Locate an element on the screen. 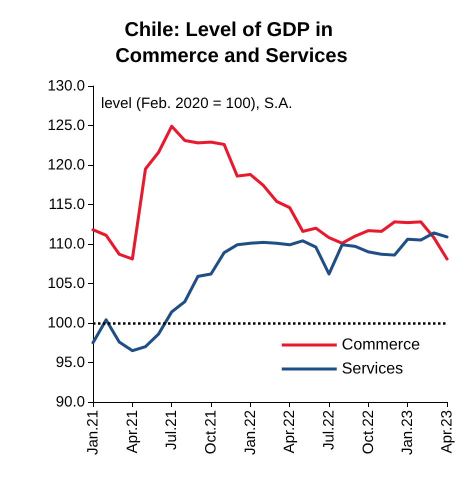  x-tick-label: Jul.21 is located at coordinates (171, 430).